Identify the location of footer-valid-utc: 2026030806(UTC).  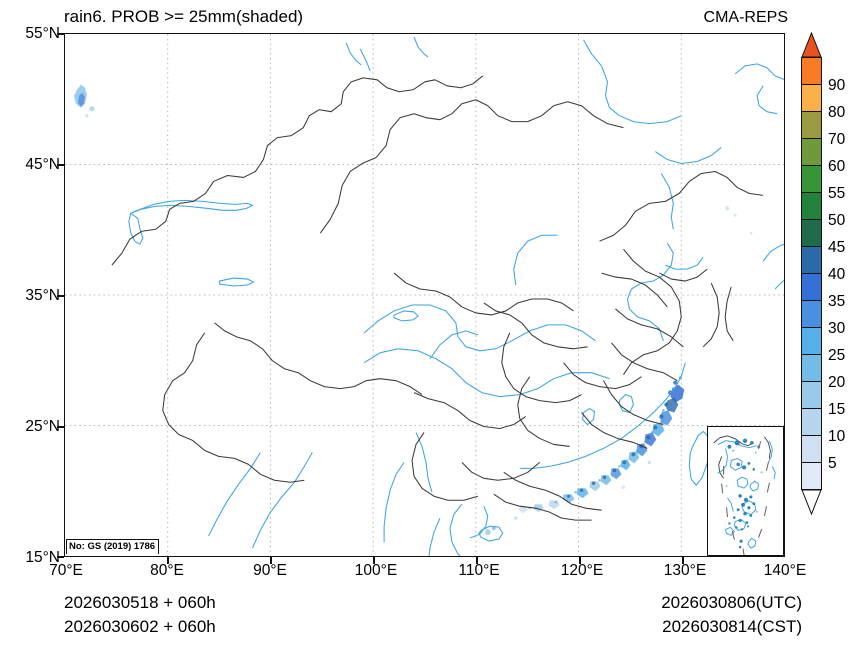
(731, 602).